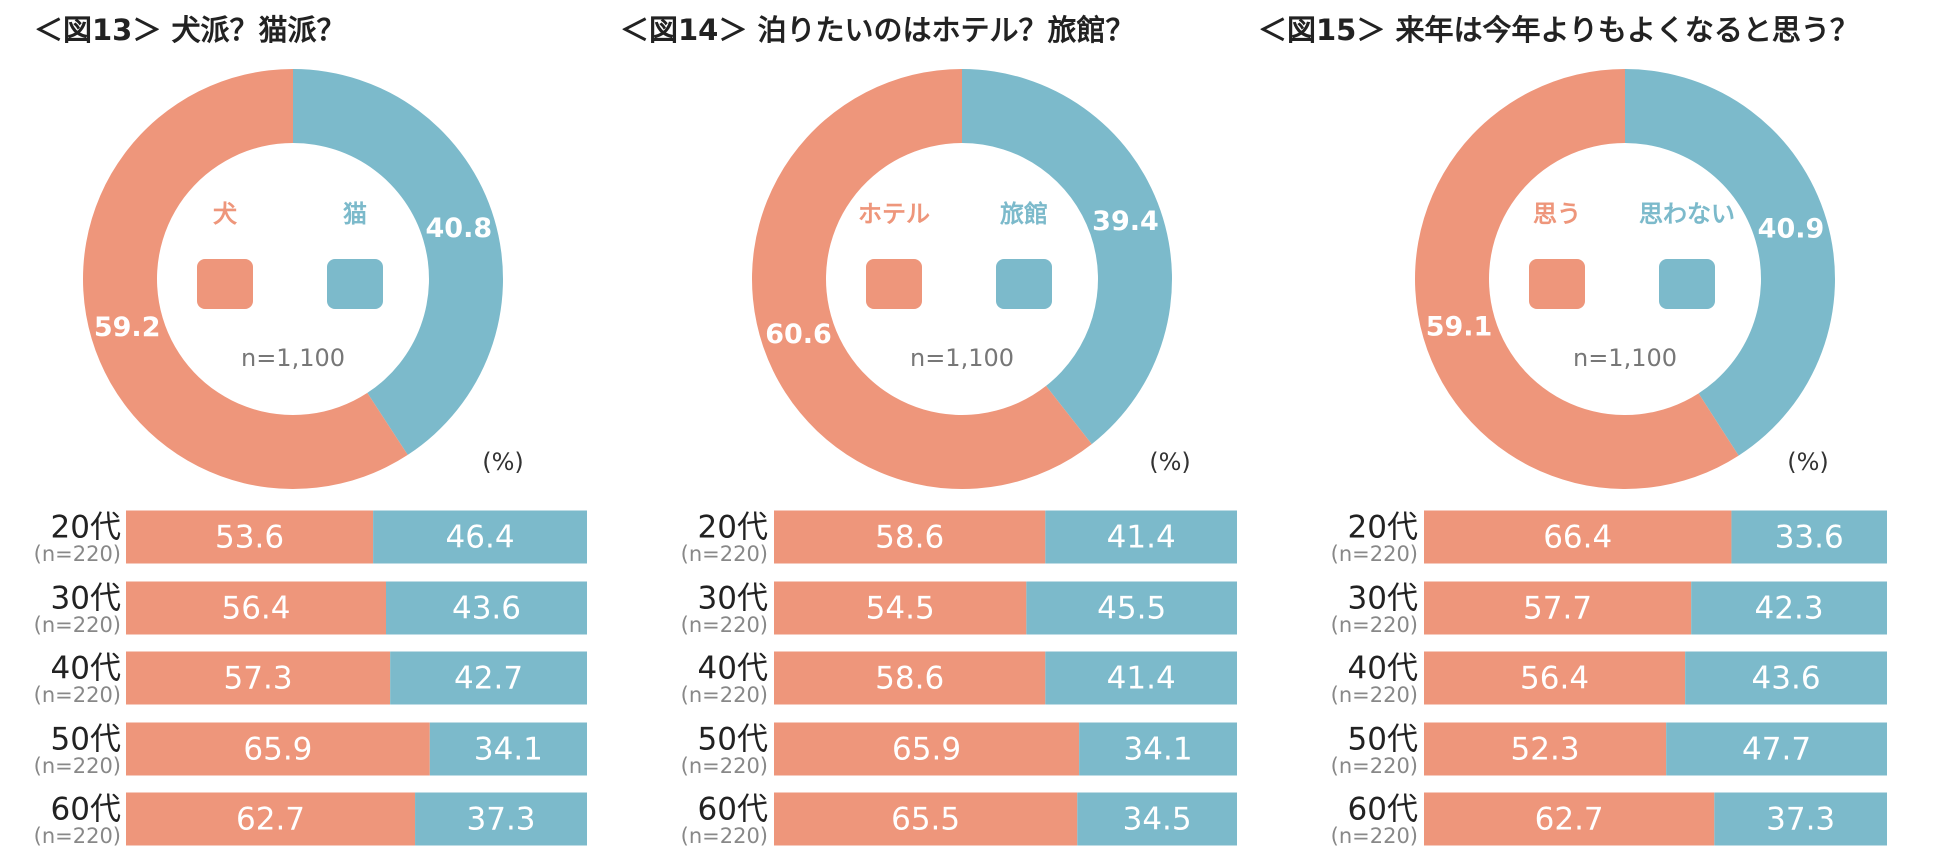 This screenshot has height=863, width=1950. I want to click on bar-label: 65.5, so click(925, 820).